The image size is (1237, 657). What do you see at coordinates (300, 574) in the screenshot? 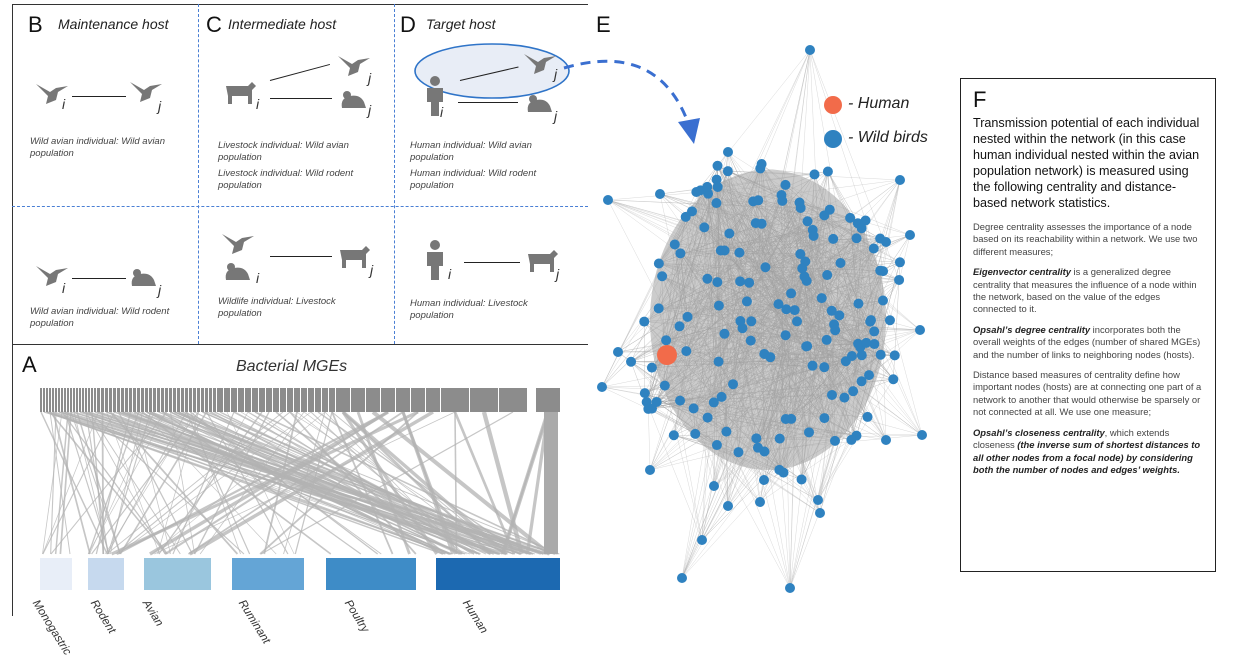
I see `host-bars` at bounding box center [300, 574].